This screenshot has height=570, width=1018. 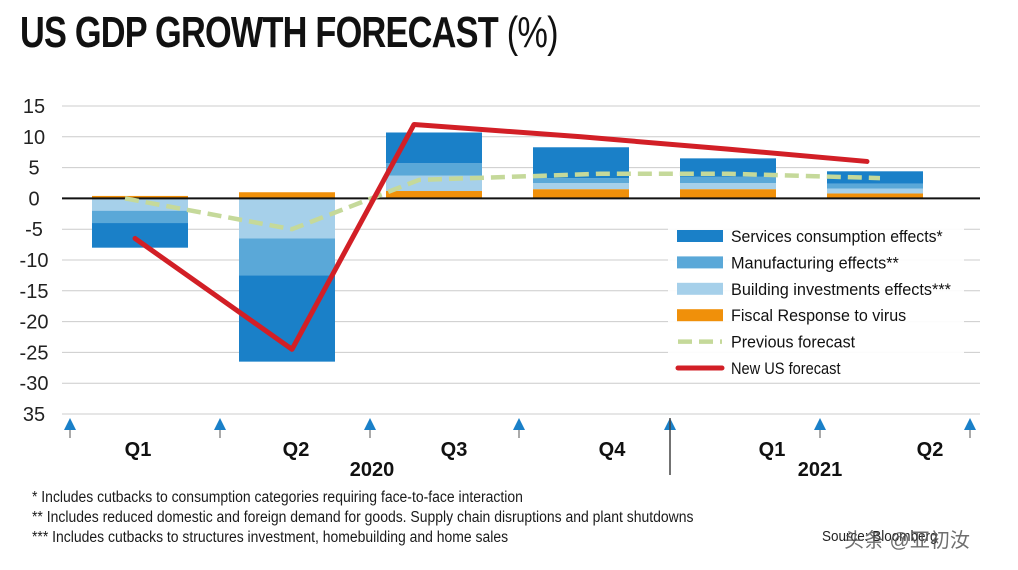 I want to click on x-tick-label: Q4, so click(x=613, y=450).